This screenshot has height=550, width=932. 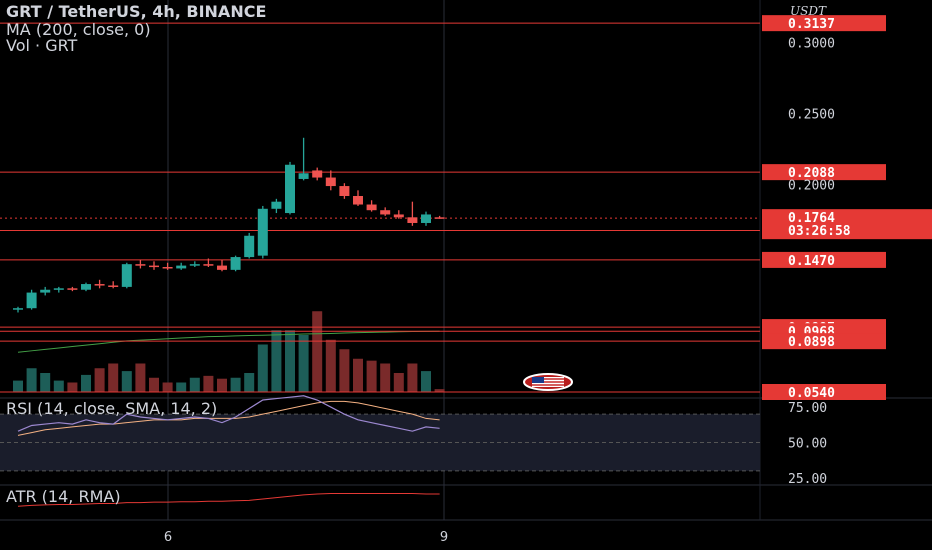 I want to click on axis-unit: USDT, so click(x=808, y=11).